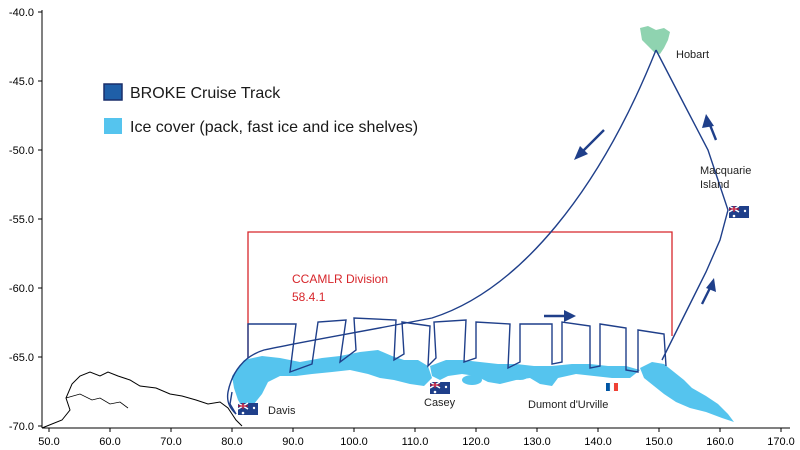 The width and height of the screenshot is (800, 450). What do you see at coordinates (170, 442) in the screenshot?
I see `x-tick-label: 70.0` at bounding box center [170, 442].